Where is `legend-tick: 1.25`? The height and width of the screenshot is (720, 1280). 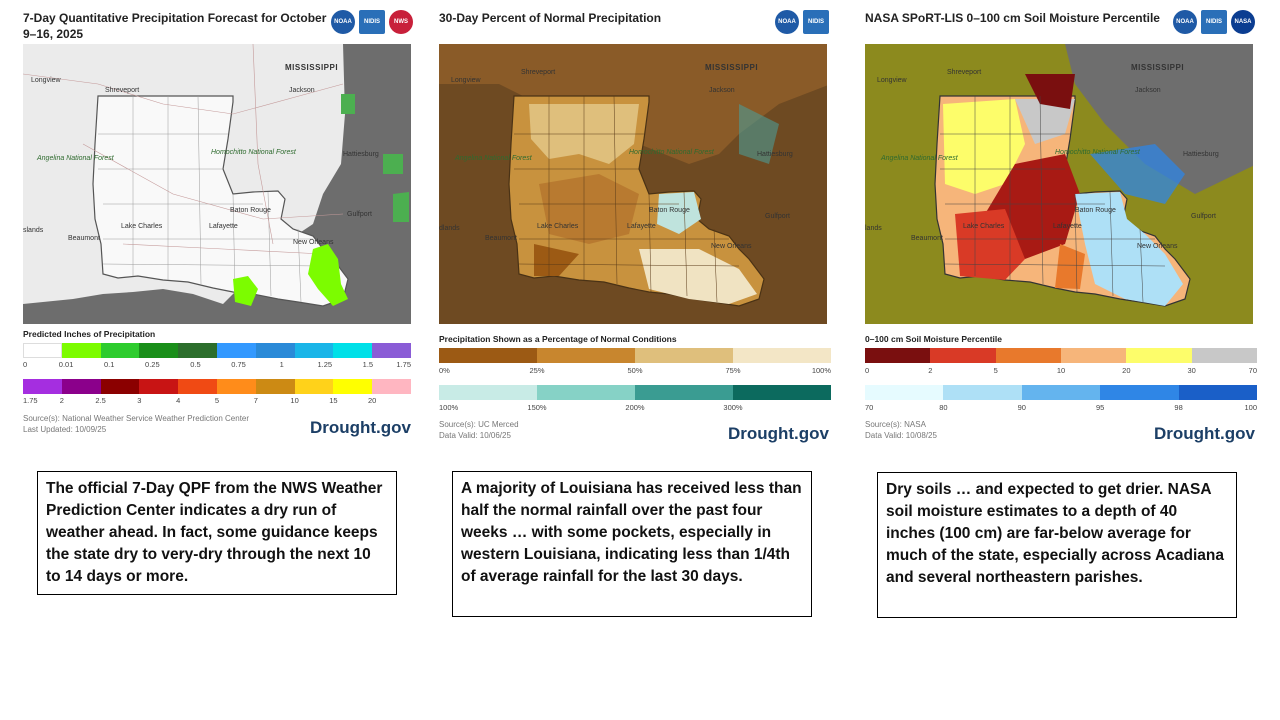 legend-tick: 1.25 is located at coordinates (325, 364).